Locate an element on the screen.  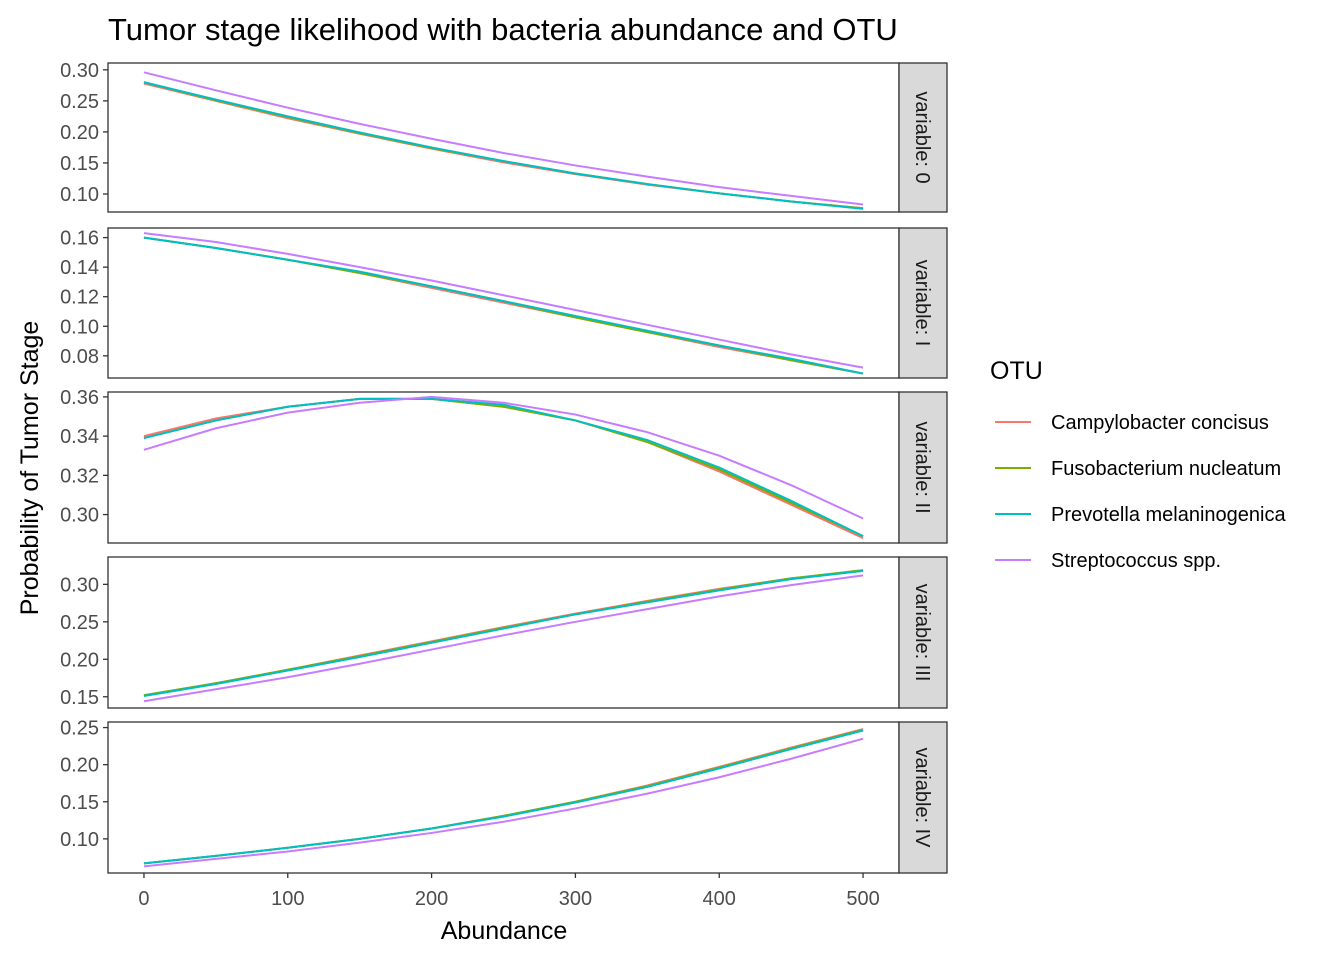
facet-panel: 0.15 0.20 0.25 0.30 variable: III is located at coordinates (504, 632).